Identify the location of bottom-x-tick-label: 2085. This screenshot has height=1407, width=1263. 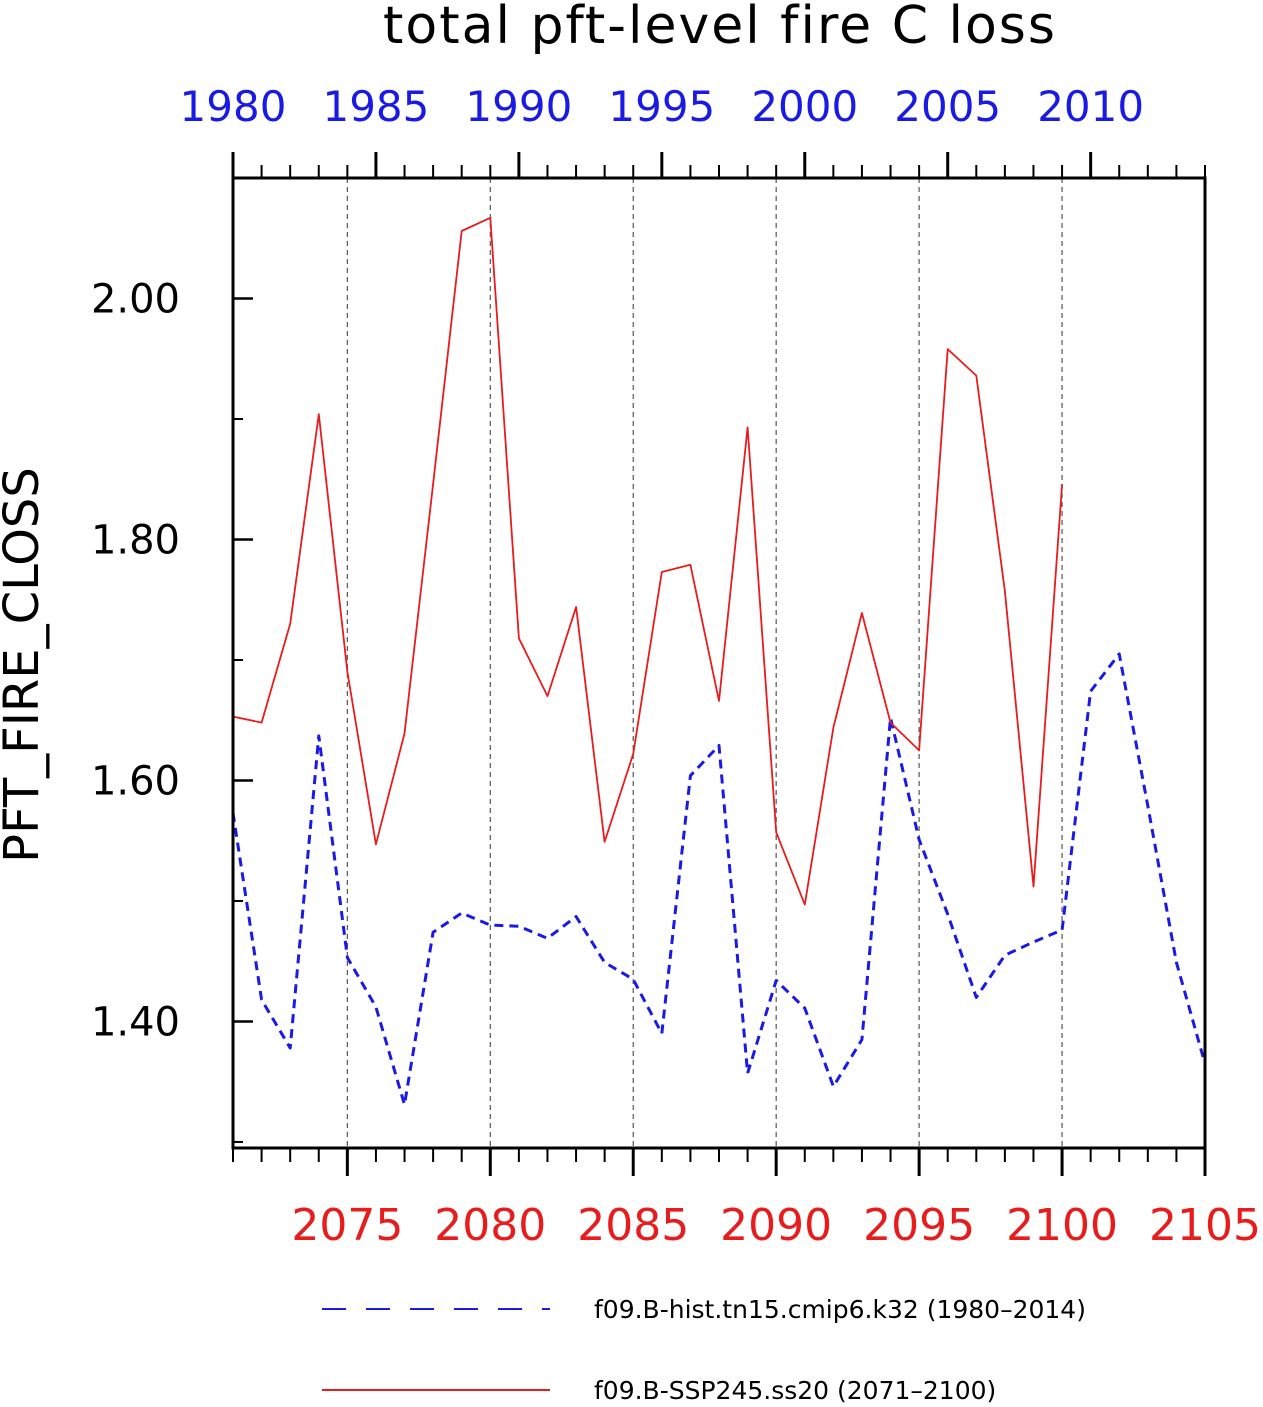
(633, 1225).